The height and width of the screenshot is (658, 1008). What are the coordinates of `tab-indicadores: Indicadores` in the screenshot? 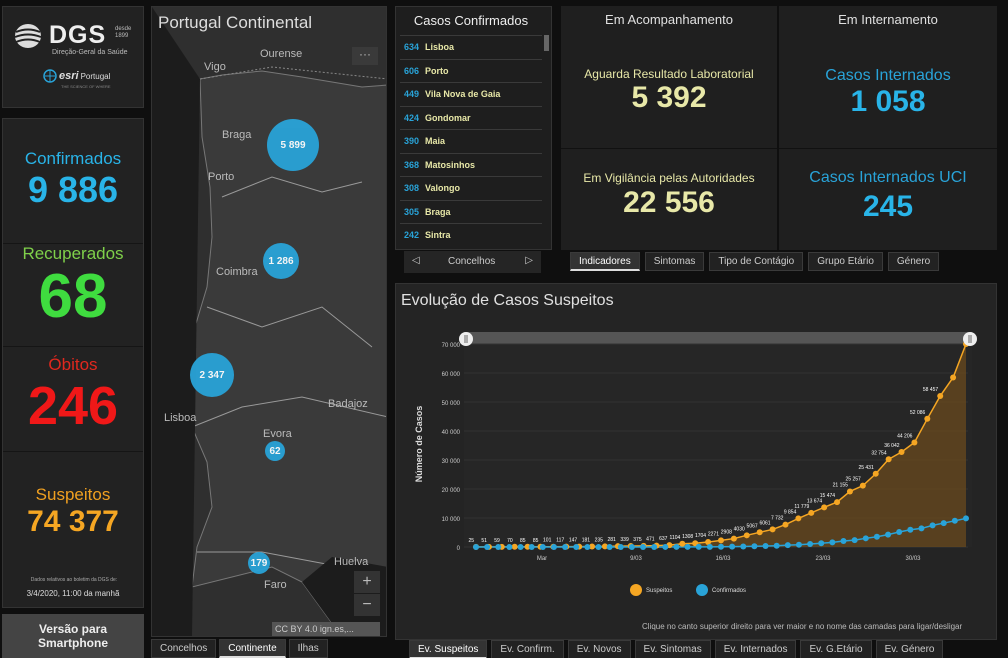 It's located at (605, 261).